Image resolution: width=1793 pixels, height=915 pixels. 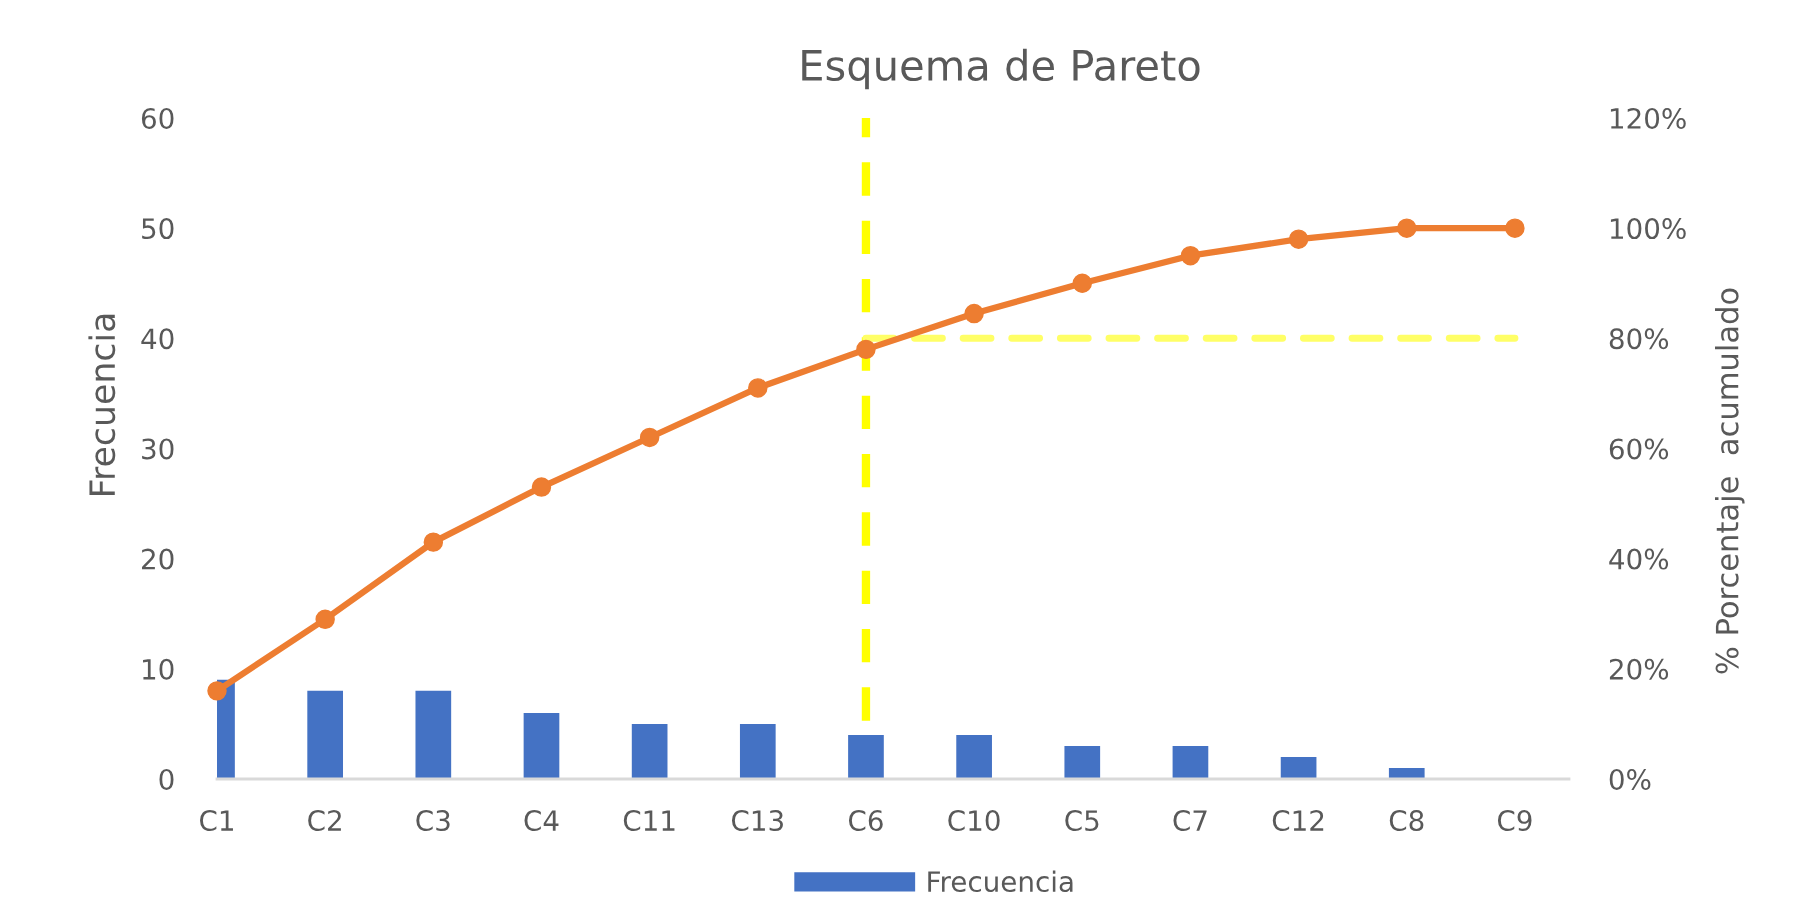 What do you see at coordinates (102, 404) in the screenshot?
I see `y-axis-title: Frecuencia` at bounding box center [102, 404].